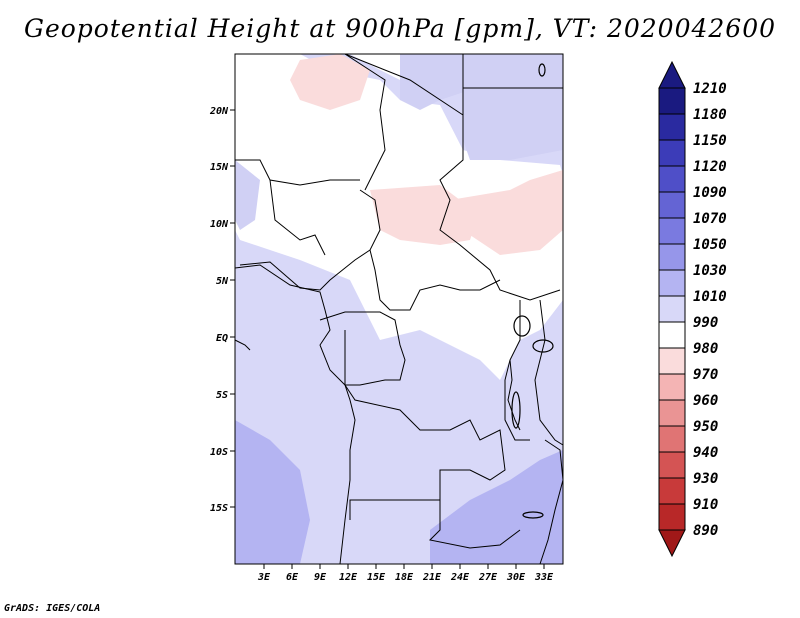 This screenshot has width=800, height=618. I want to click on lon-label-18e: 18E, so click(404, 577).